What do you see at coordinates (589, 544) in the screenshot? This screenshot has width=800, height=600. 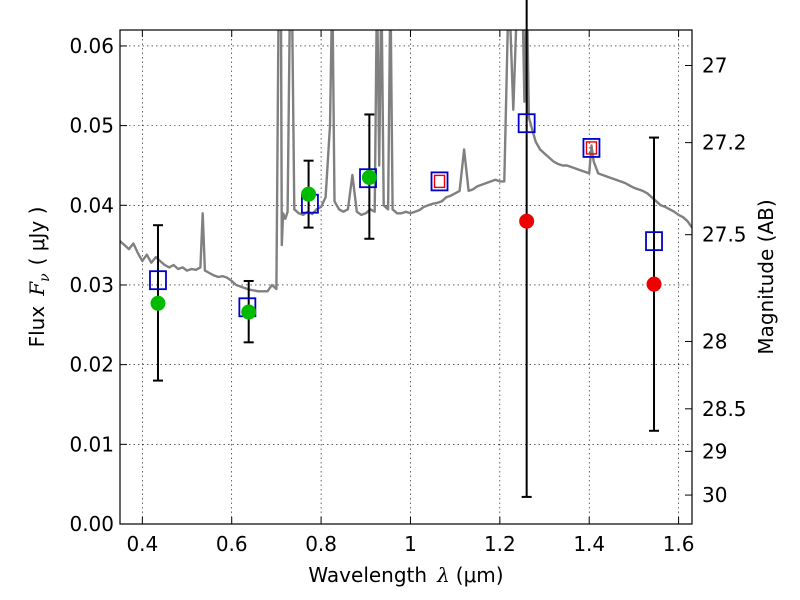 I see `x-tick-label: 1.4` at bounding box center [589, 544].